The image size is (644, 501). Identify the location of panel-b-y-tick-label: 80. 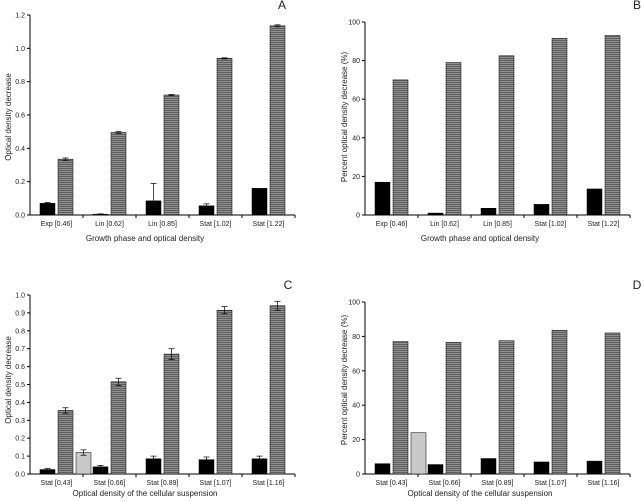
(356, 61).